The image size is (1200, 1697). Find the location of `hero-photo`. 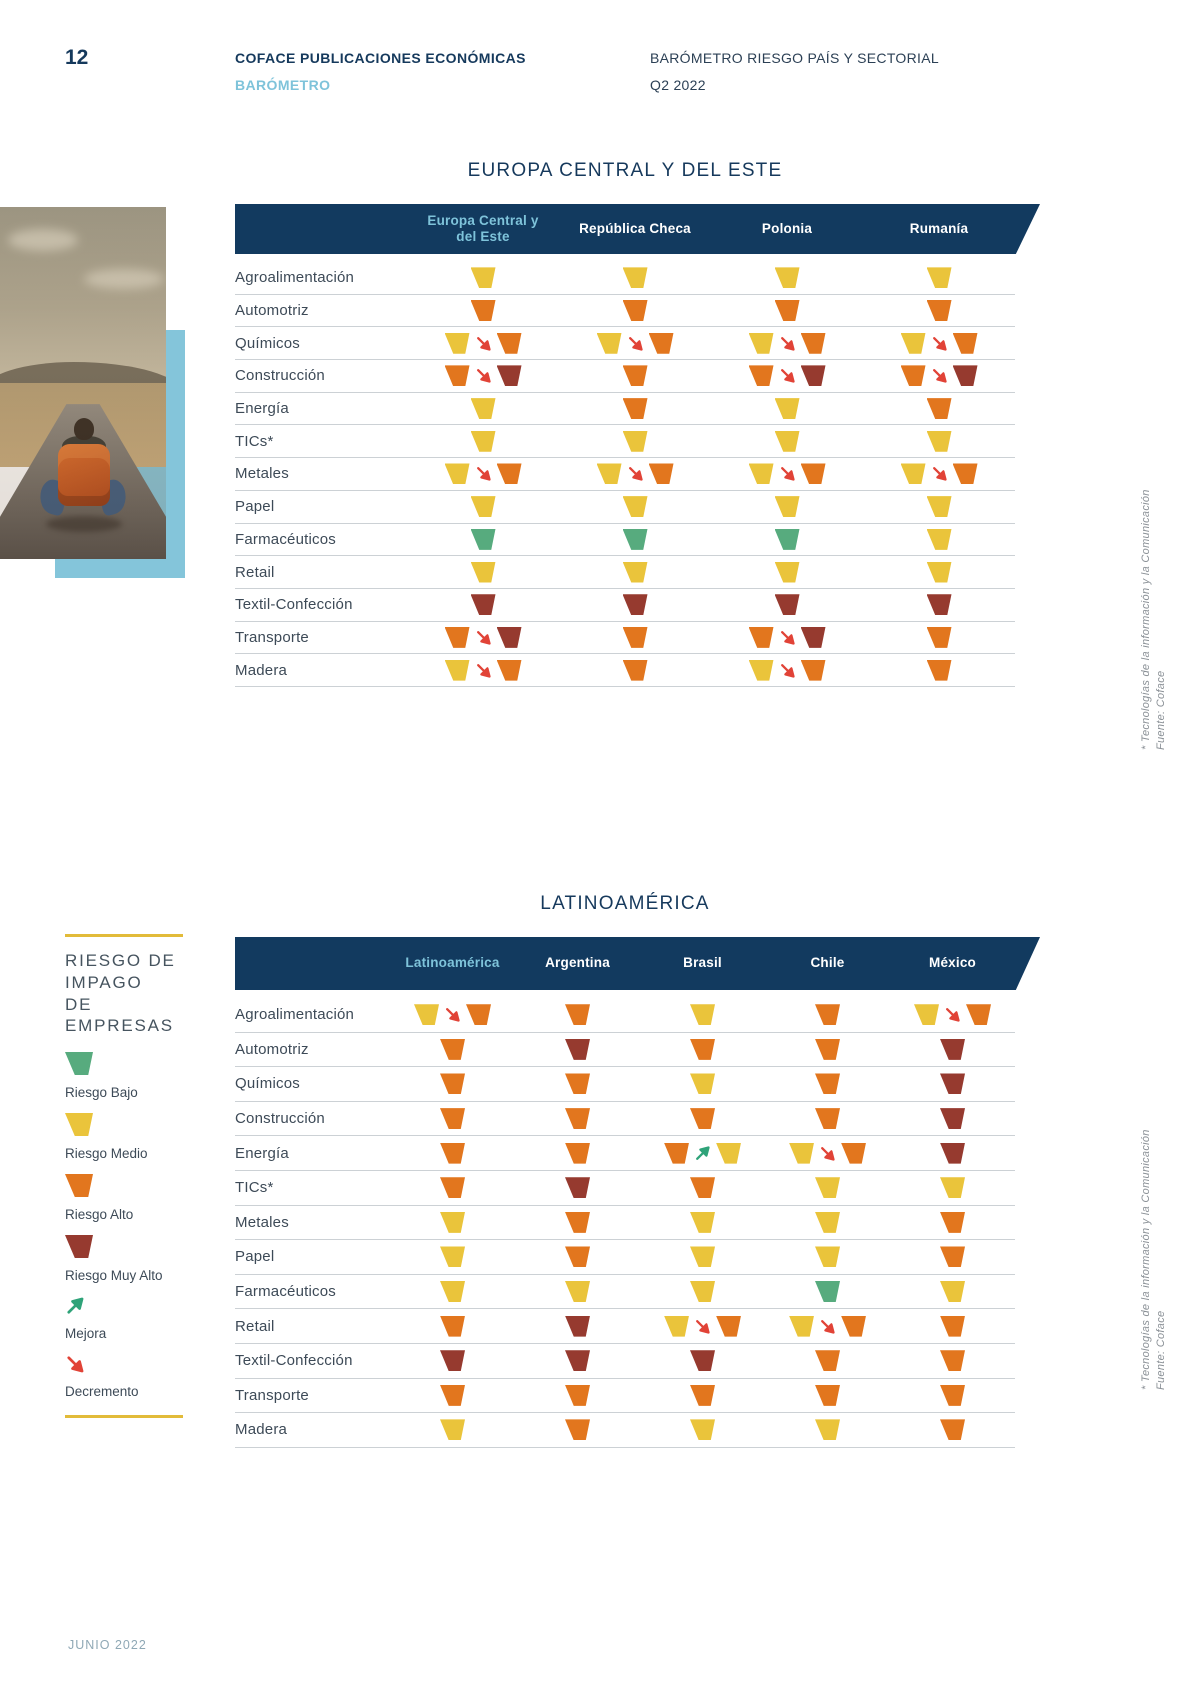

hero-photo is located at coordinates (83, 383).